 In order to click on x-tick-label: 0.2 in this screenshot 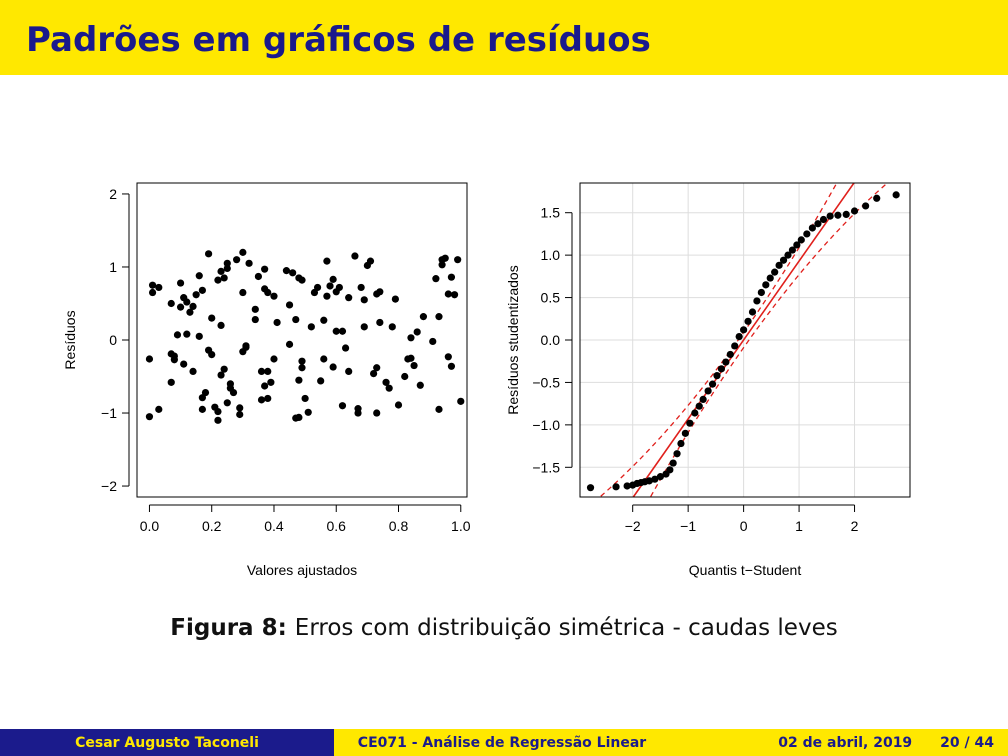, I will do `click(212, 526)`.